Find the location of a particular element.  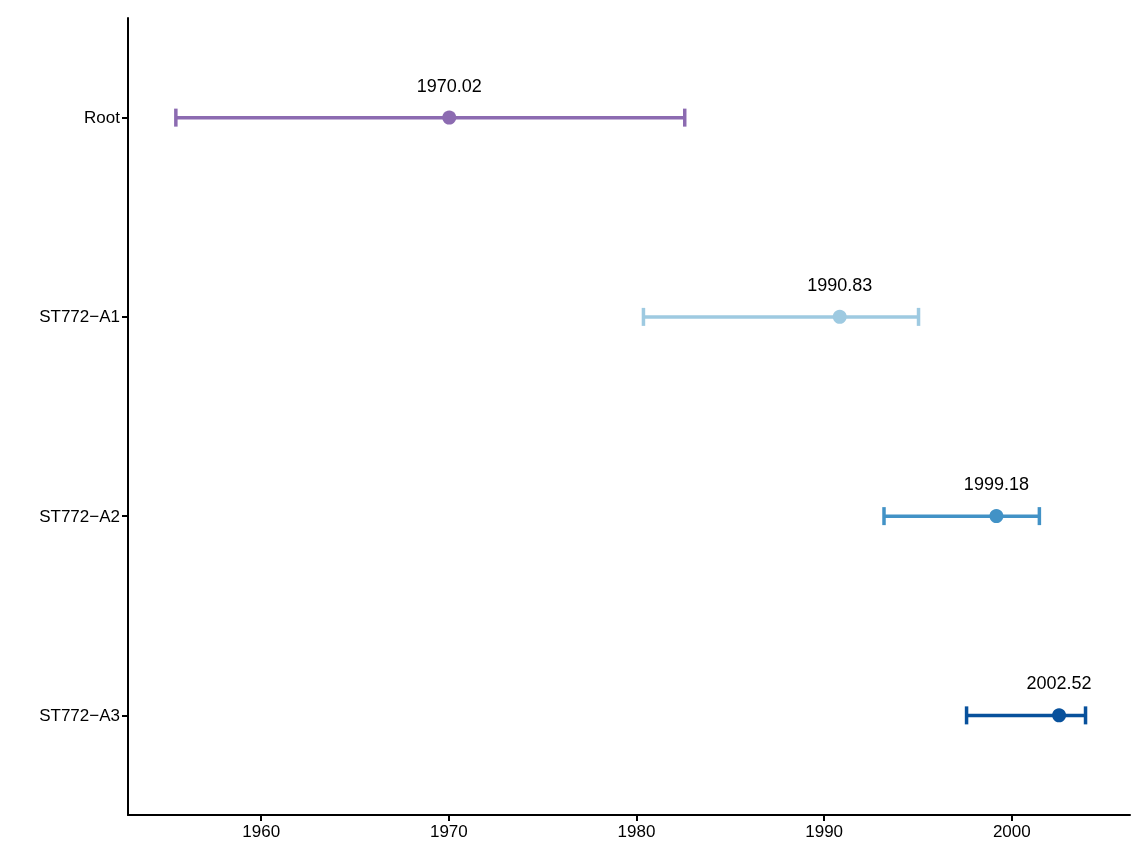

data-label: 1999.18 is located at coordinates (996, 484).